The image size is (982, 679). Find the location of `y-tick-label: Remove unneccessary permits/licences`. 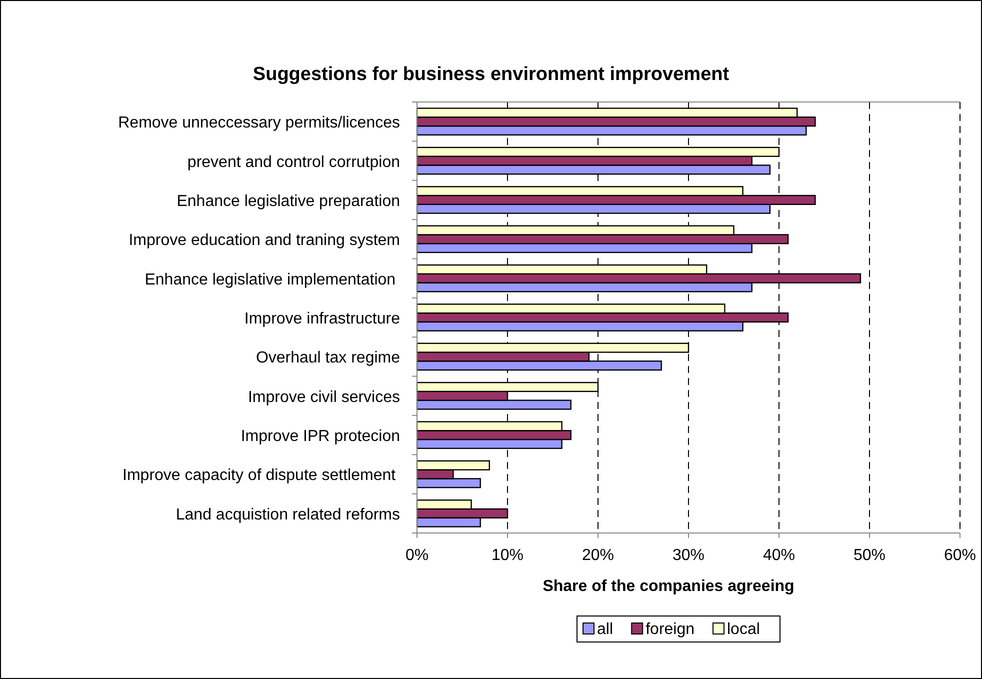

y-tick-label: Remove unneccessary permits/licences is located at coordinates (259, 123).